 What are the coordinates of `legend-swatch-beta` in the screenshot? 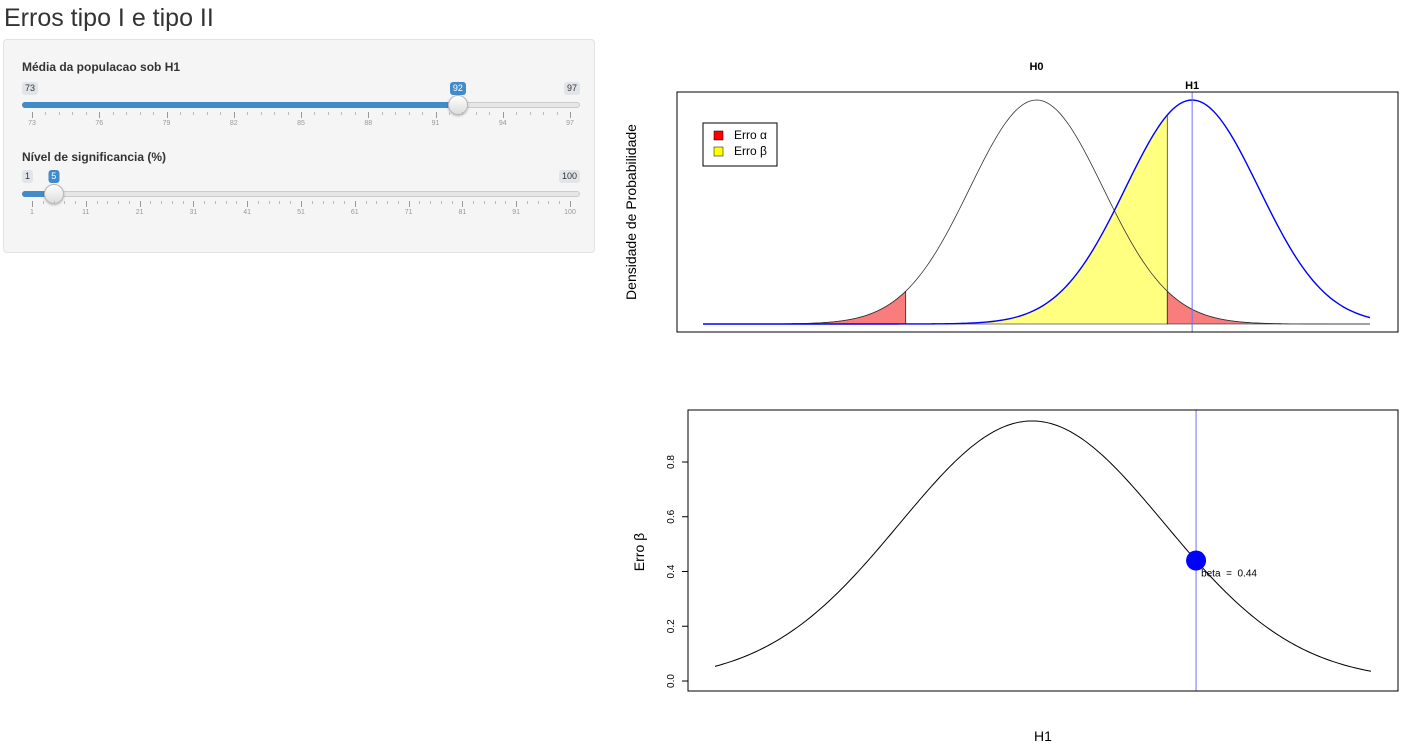 It's located at (718, 151).